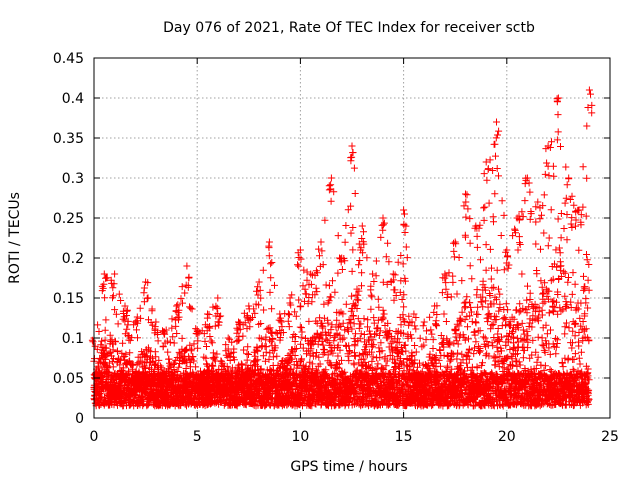 The image size is (640, 480). What do you see at coordinates (68, 379) in the screenshot?
I see `y-tick-label: 0.05` at bounding box center [68, 379].